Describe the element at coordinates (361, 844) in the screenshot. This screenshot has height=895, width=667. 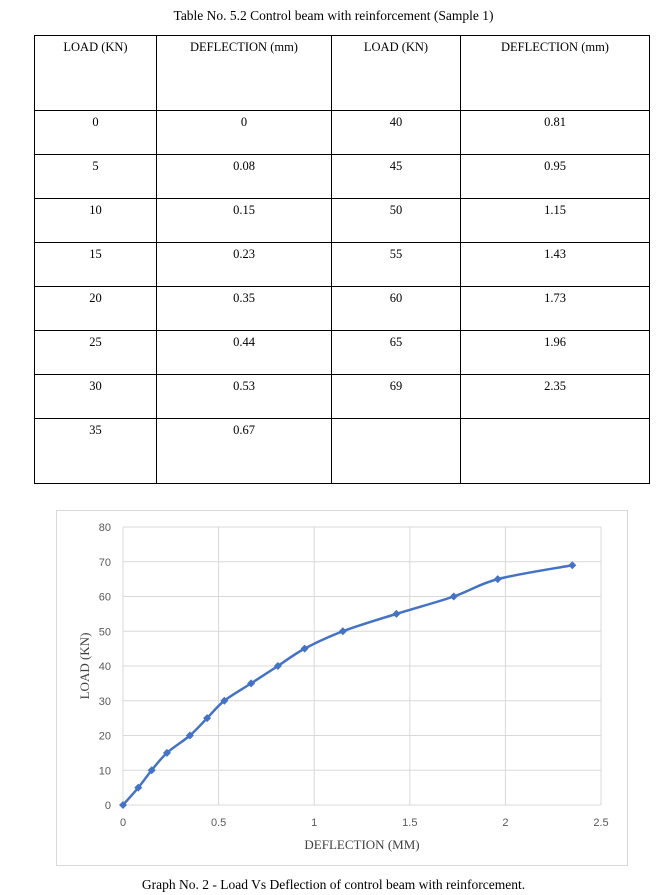
I see `x-axis-label: DEFLECTION (MM)` at that location.